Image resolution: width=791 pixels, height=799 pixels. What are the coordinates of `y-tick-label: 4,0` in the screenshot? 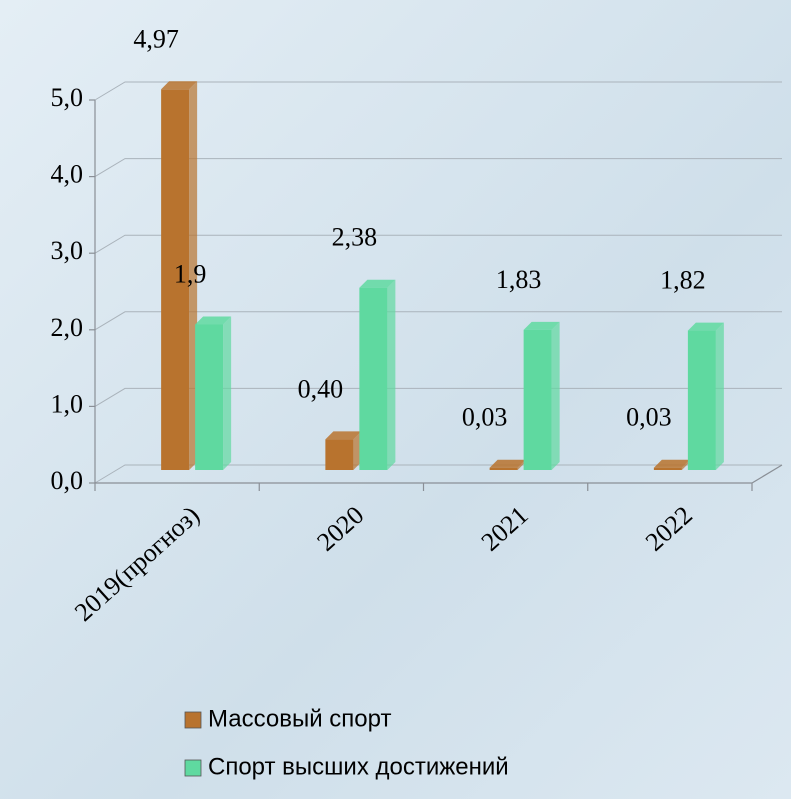 It's located at (67, 174).